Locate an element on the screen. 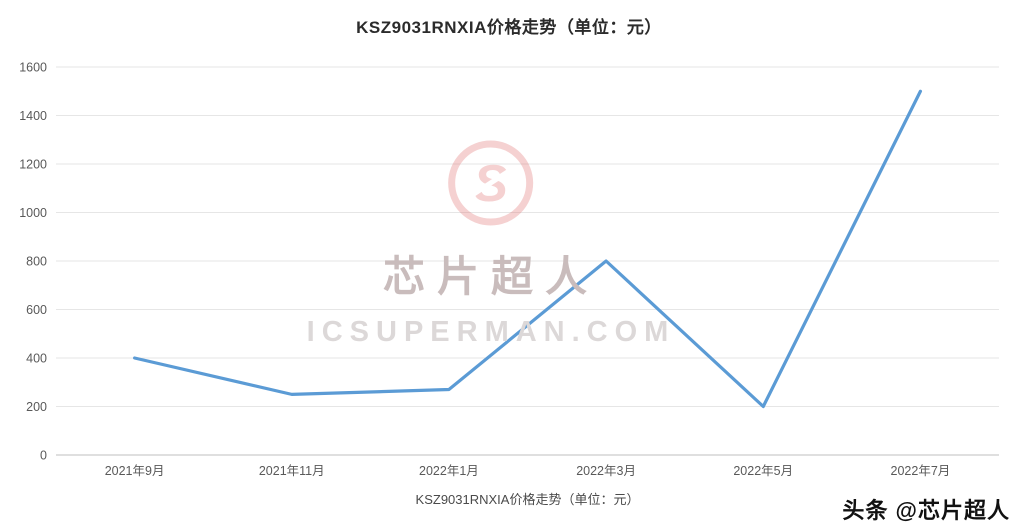  chart-title: KSZ9031RNXIA价格走势（单位：元） is located at coordinates (509, 27).